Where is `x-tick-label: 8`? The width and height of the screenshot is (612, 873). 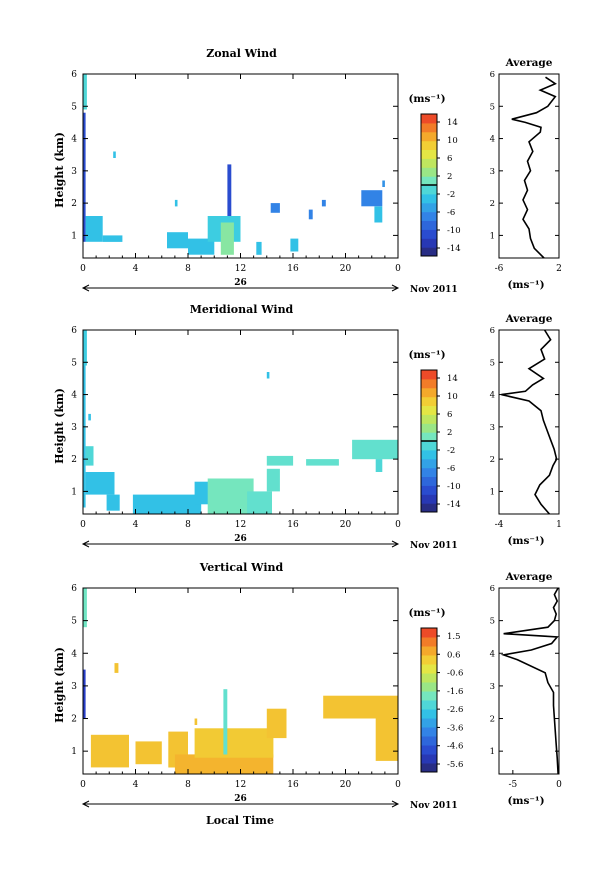 x-tick-label: 8 is located at coordinates (188, 785).